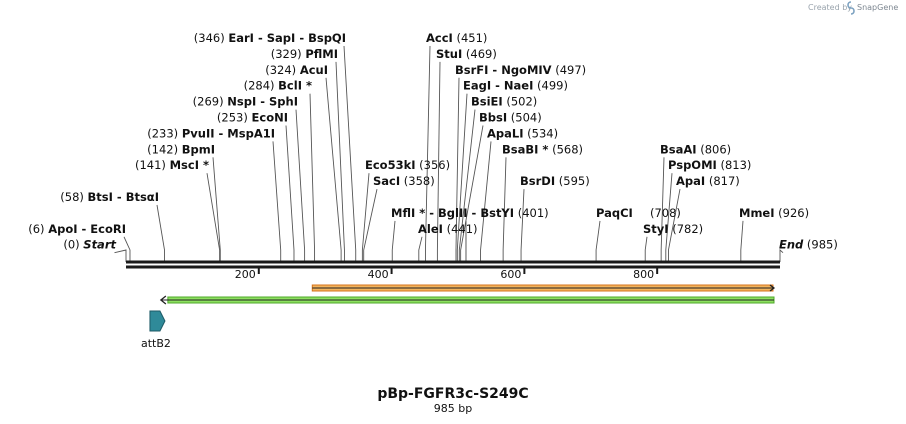 Image resolution: width=906 pixels, height=424 pixels. What do you see at coordinates (643, 274) in the screenshot?
I see `axis-tick-label: 800` at bounding box center [643, 274].